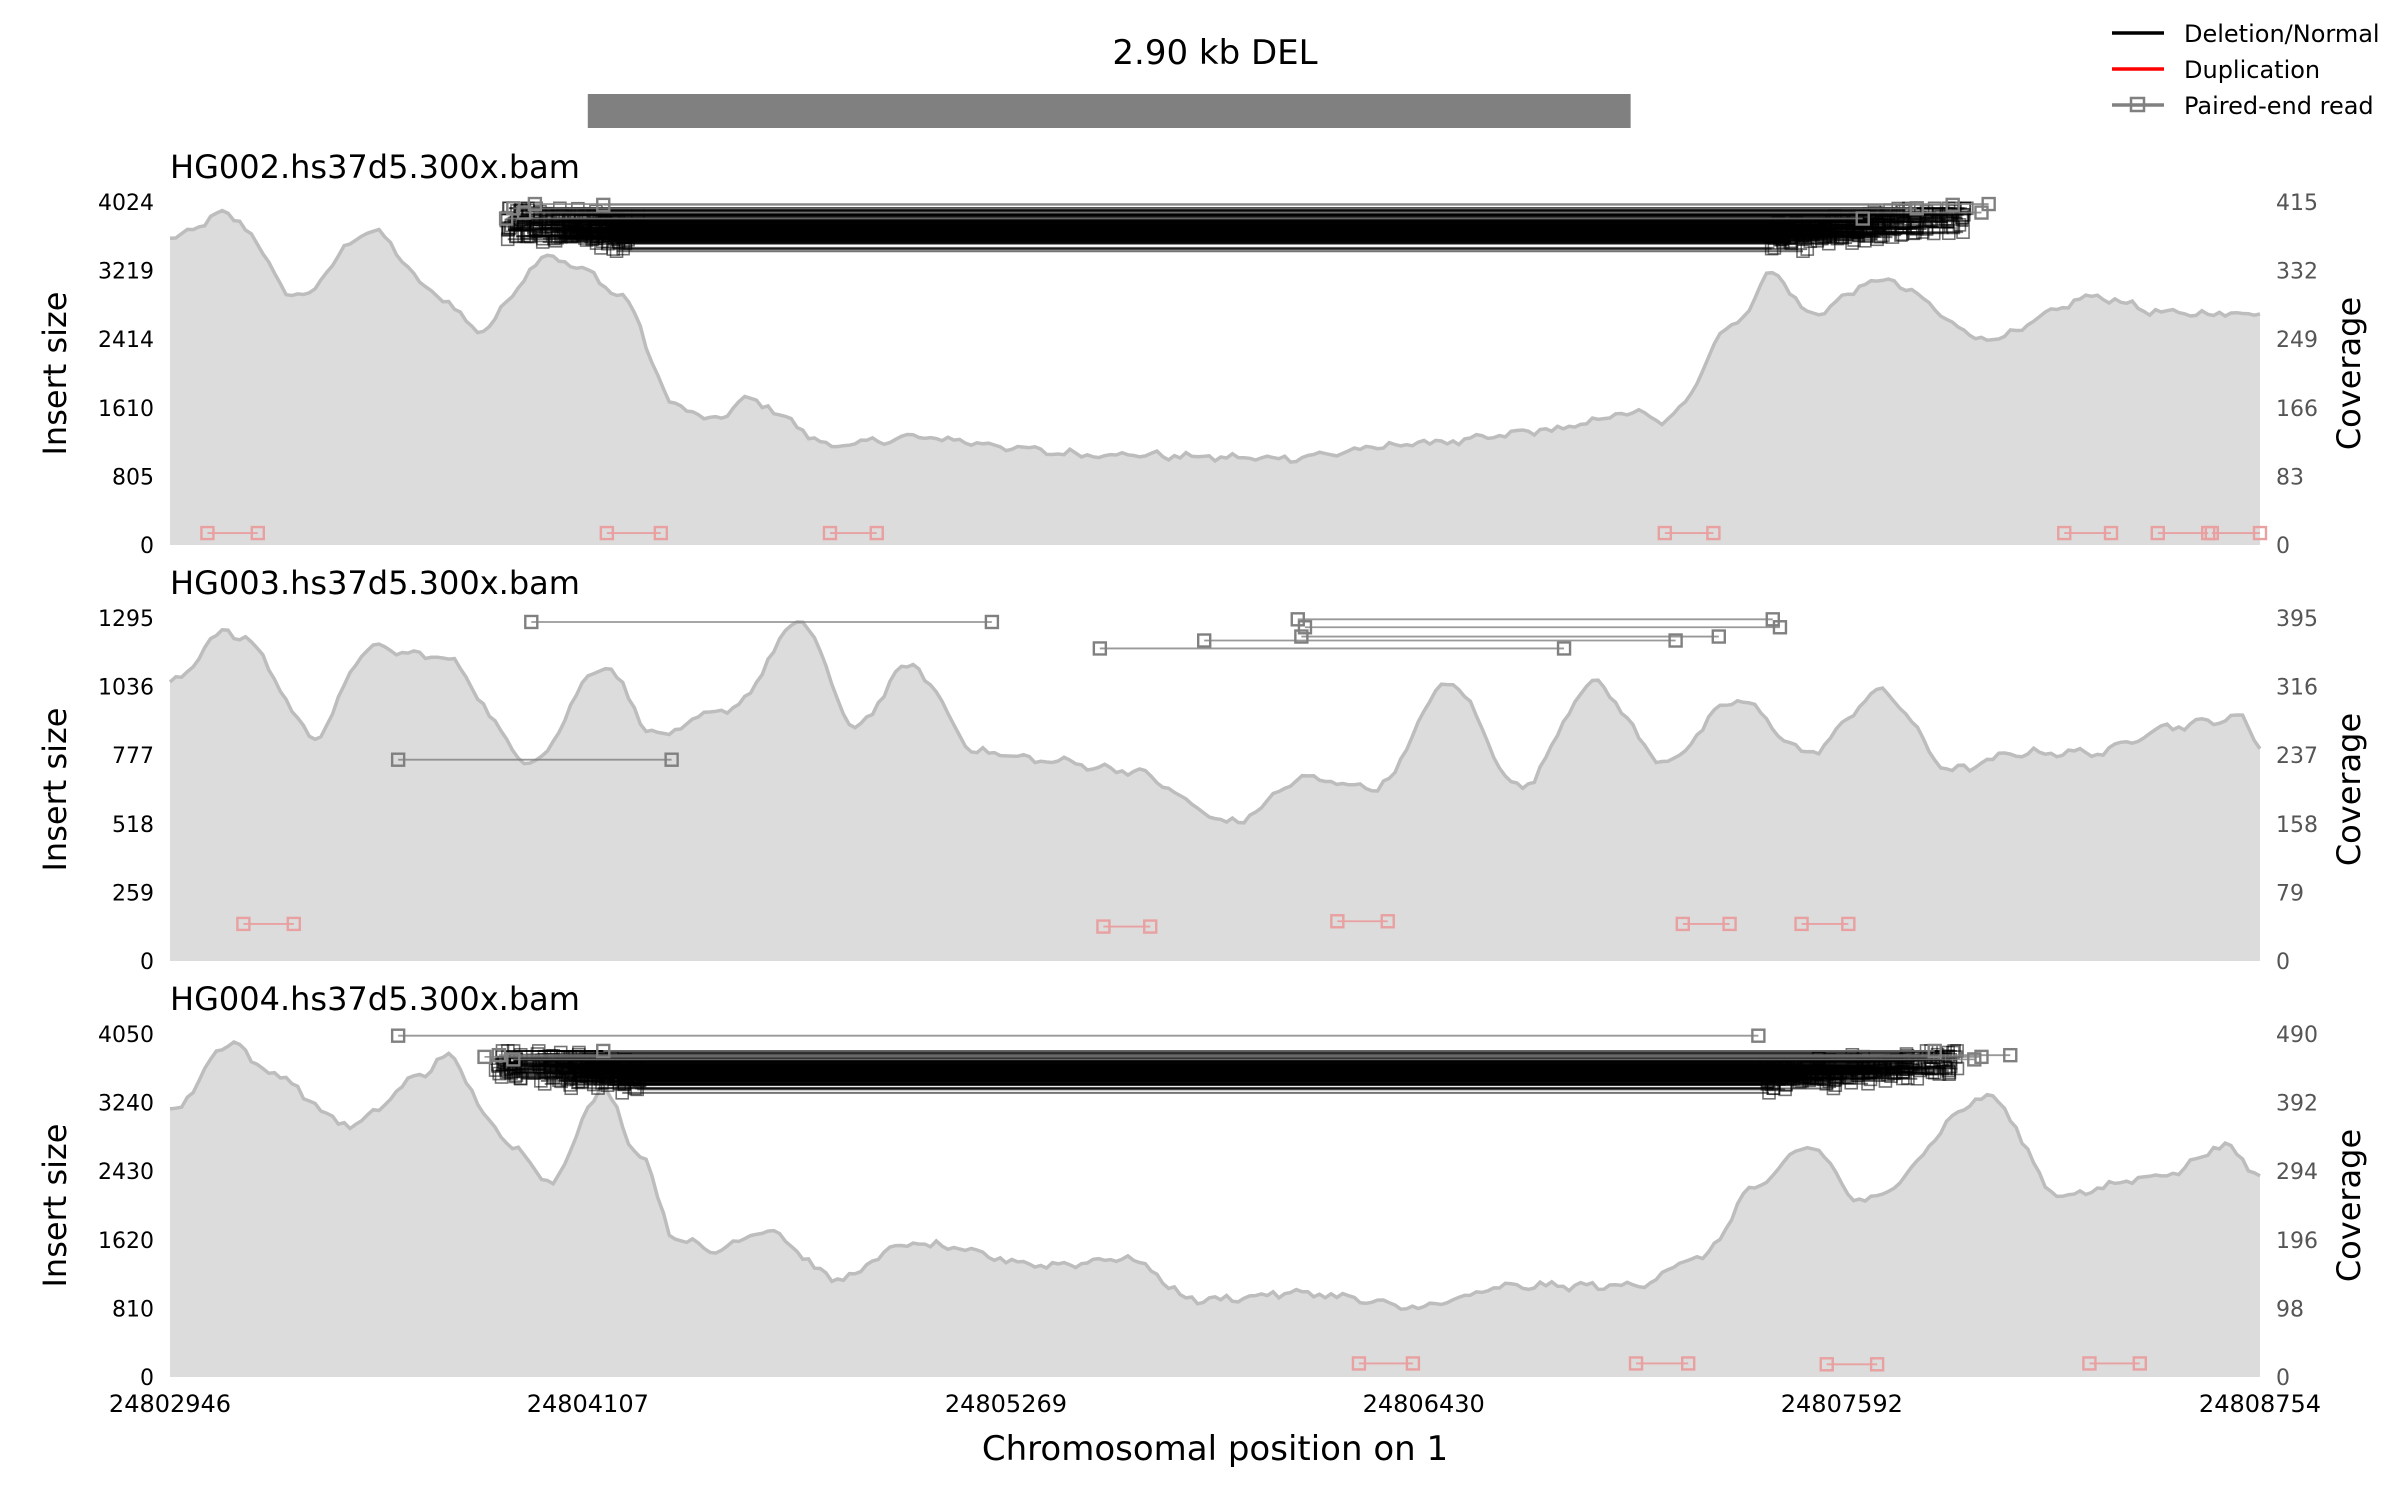  I want to click on y-tick-label-right: 249, so click(2297, 340).